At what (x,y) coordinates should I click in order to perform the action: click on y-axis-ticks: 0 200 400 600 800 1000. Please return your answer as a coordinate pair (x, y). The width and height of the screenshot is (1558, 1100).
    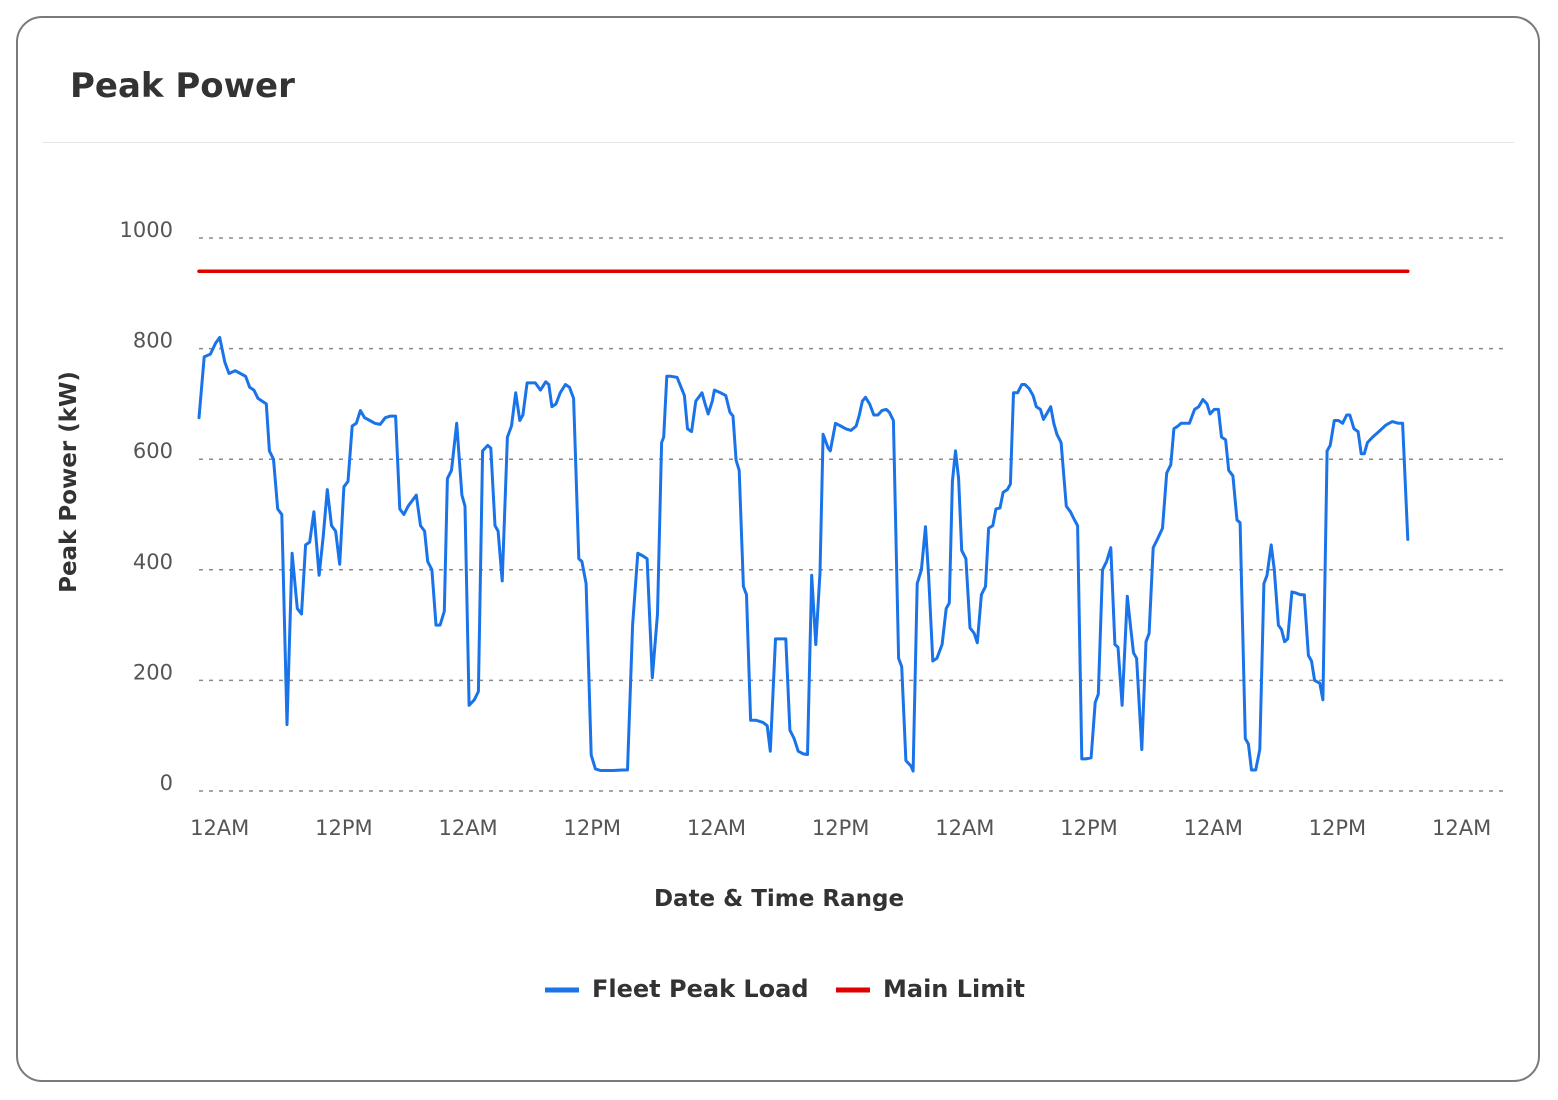
    Looking at the image, I should click on (146, 506).